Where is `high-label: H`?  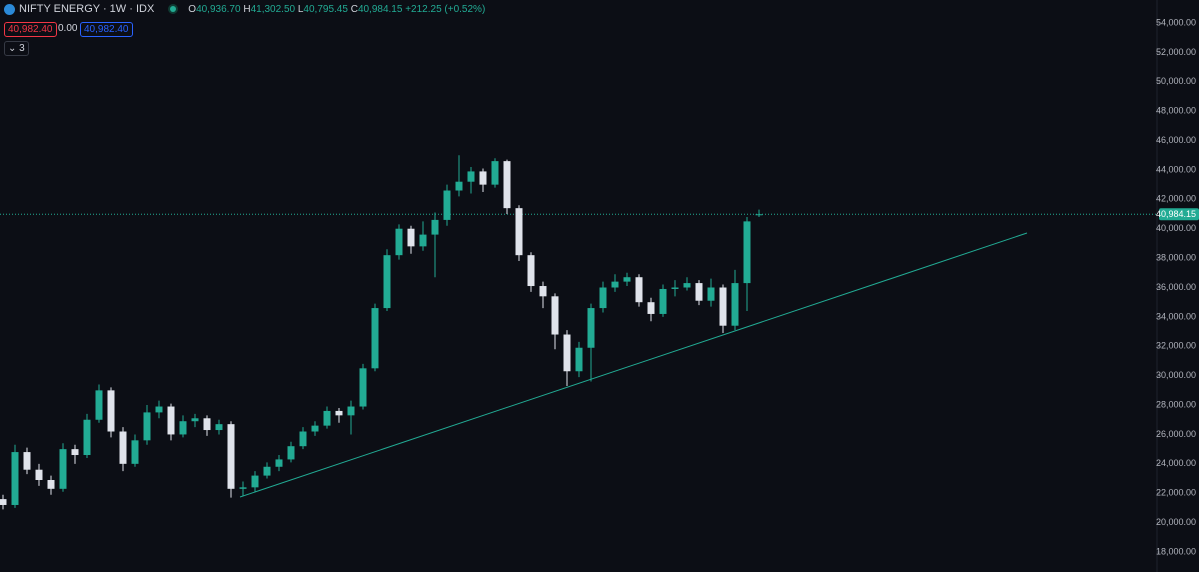
high-label: H is located at coordinates (247, 9).